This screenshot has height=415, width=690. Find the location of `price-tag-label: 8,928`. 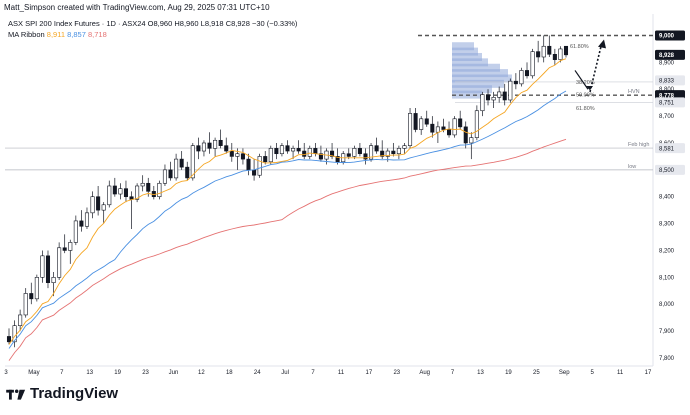

price-tag-label: 8,928 is located at coordinates (667, 56).